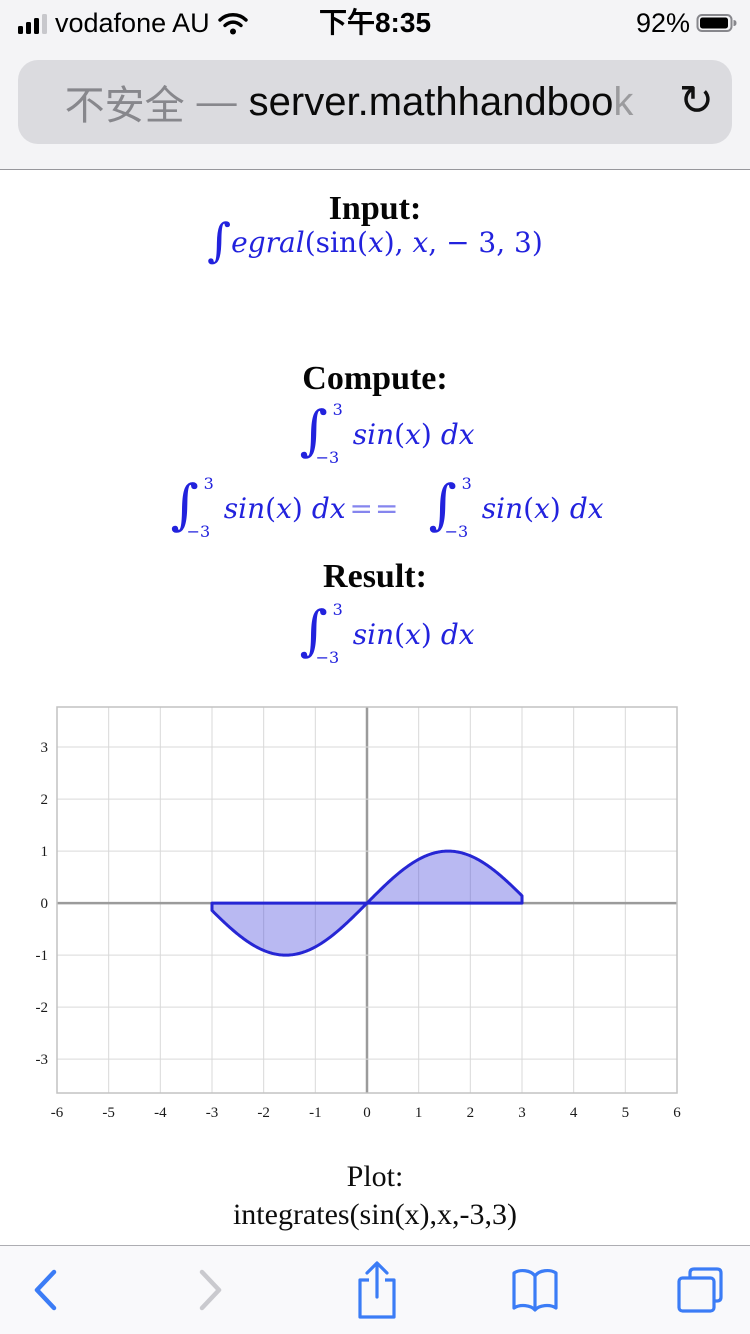 The height and width of the screenshot is (1334, 750). What do you see at coordinates (57, 1113) in the screenshot?
I see `svg-text: -6` at bounding box center [57, 1113].